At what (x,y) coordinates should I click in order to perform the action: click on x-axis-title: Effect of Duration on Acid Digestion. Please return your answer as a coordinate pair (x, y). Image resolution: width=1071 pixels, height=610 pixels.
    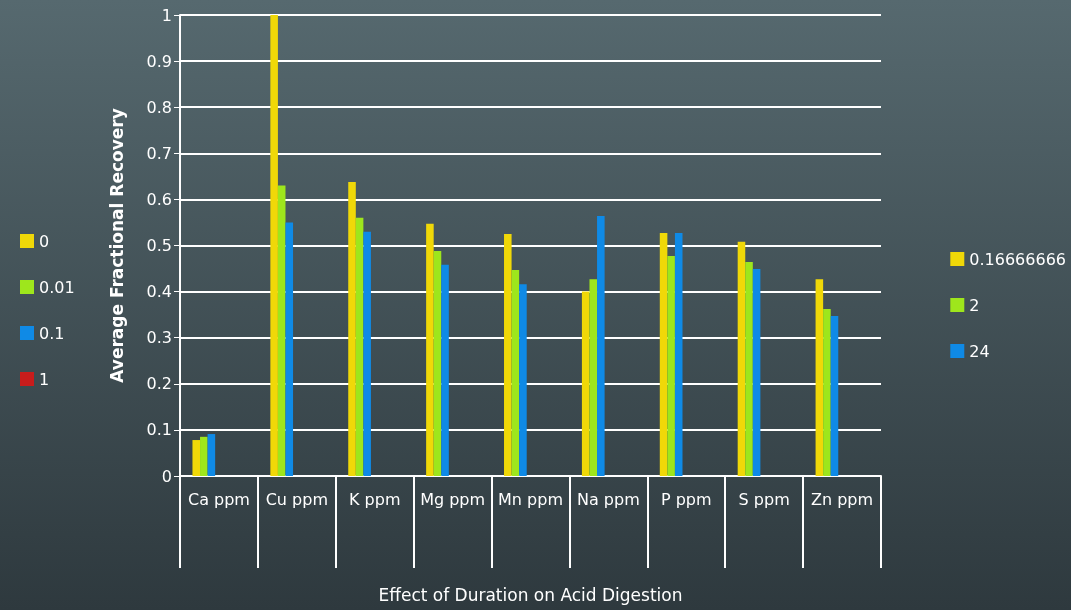
    Looking at the image, I should click on (530, 594).